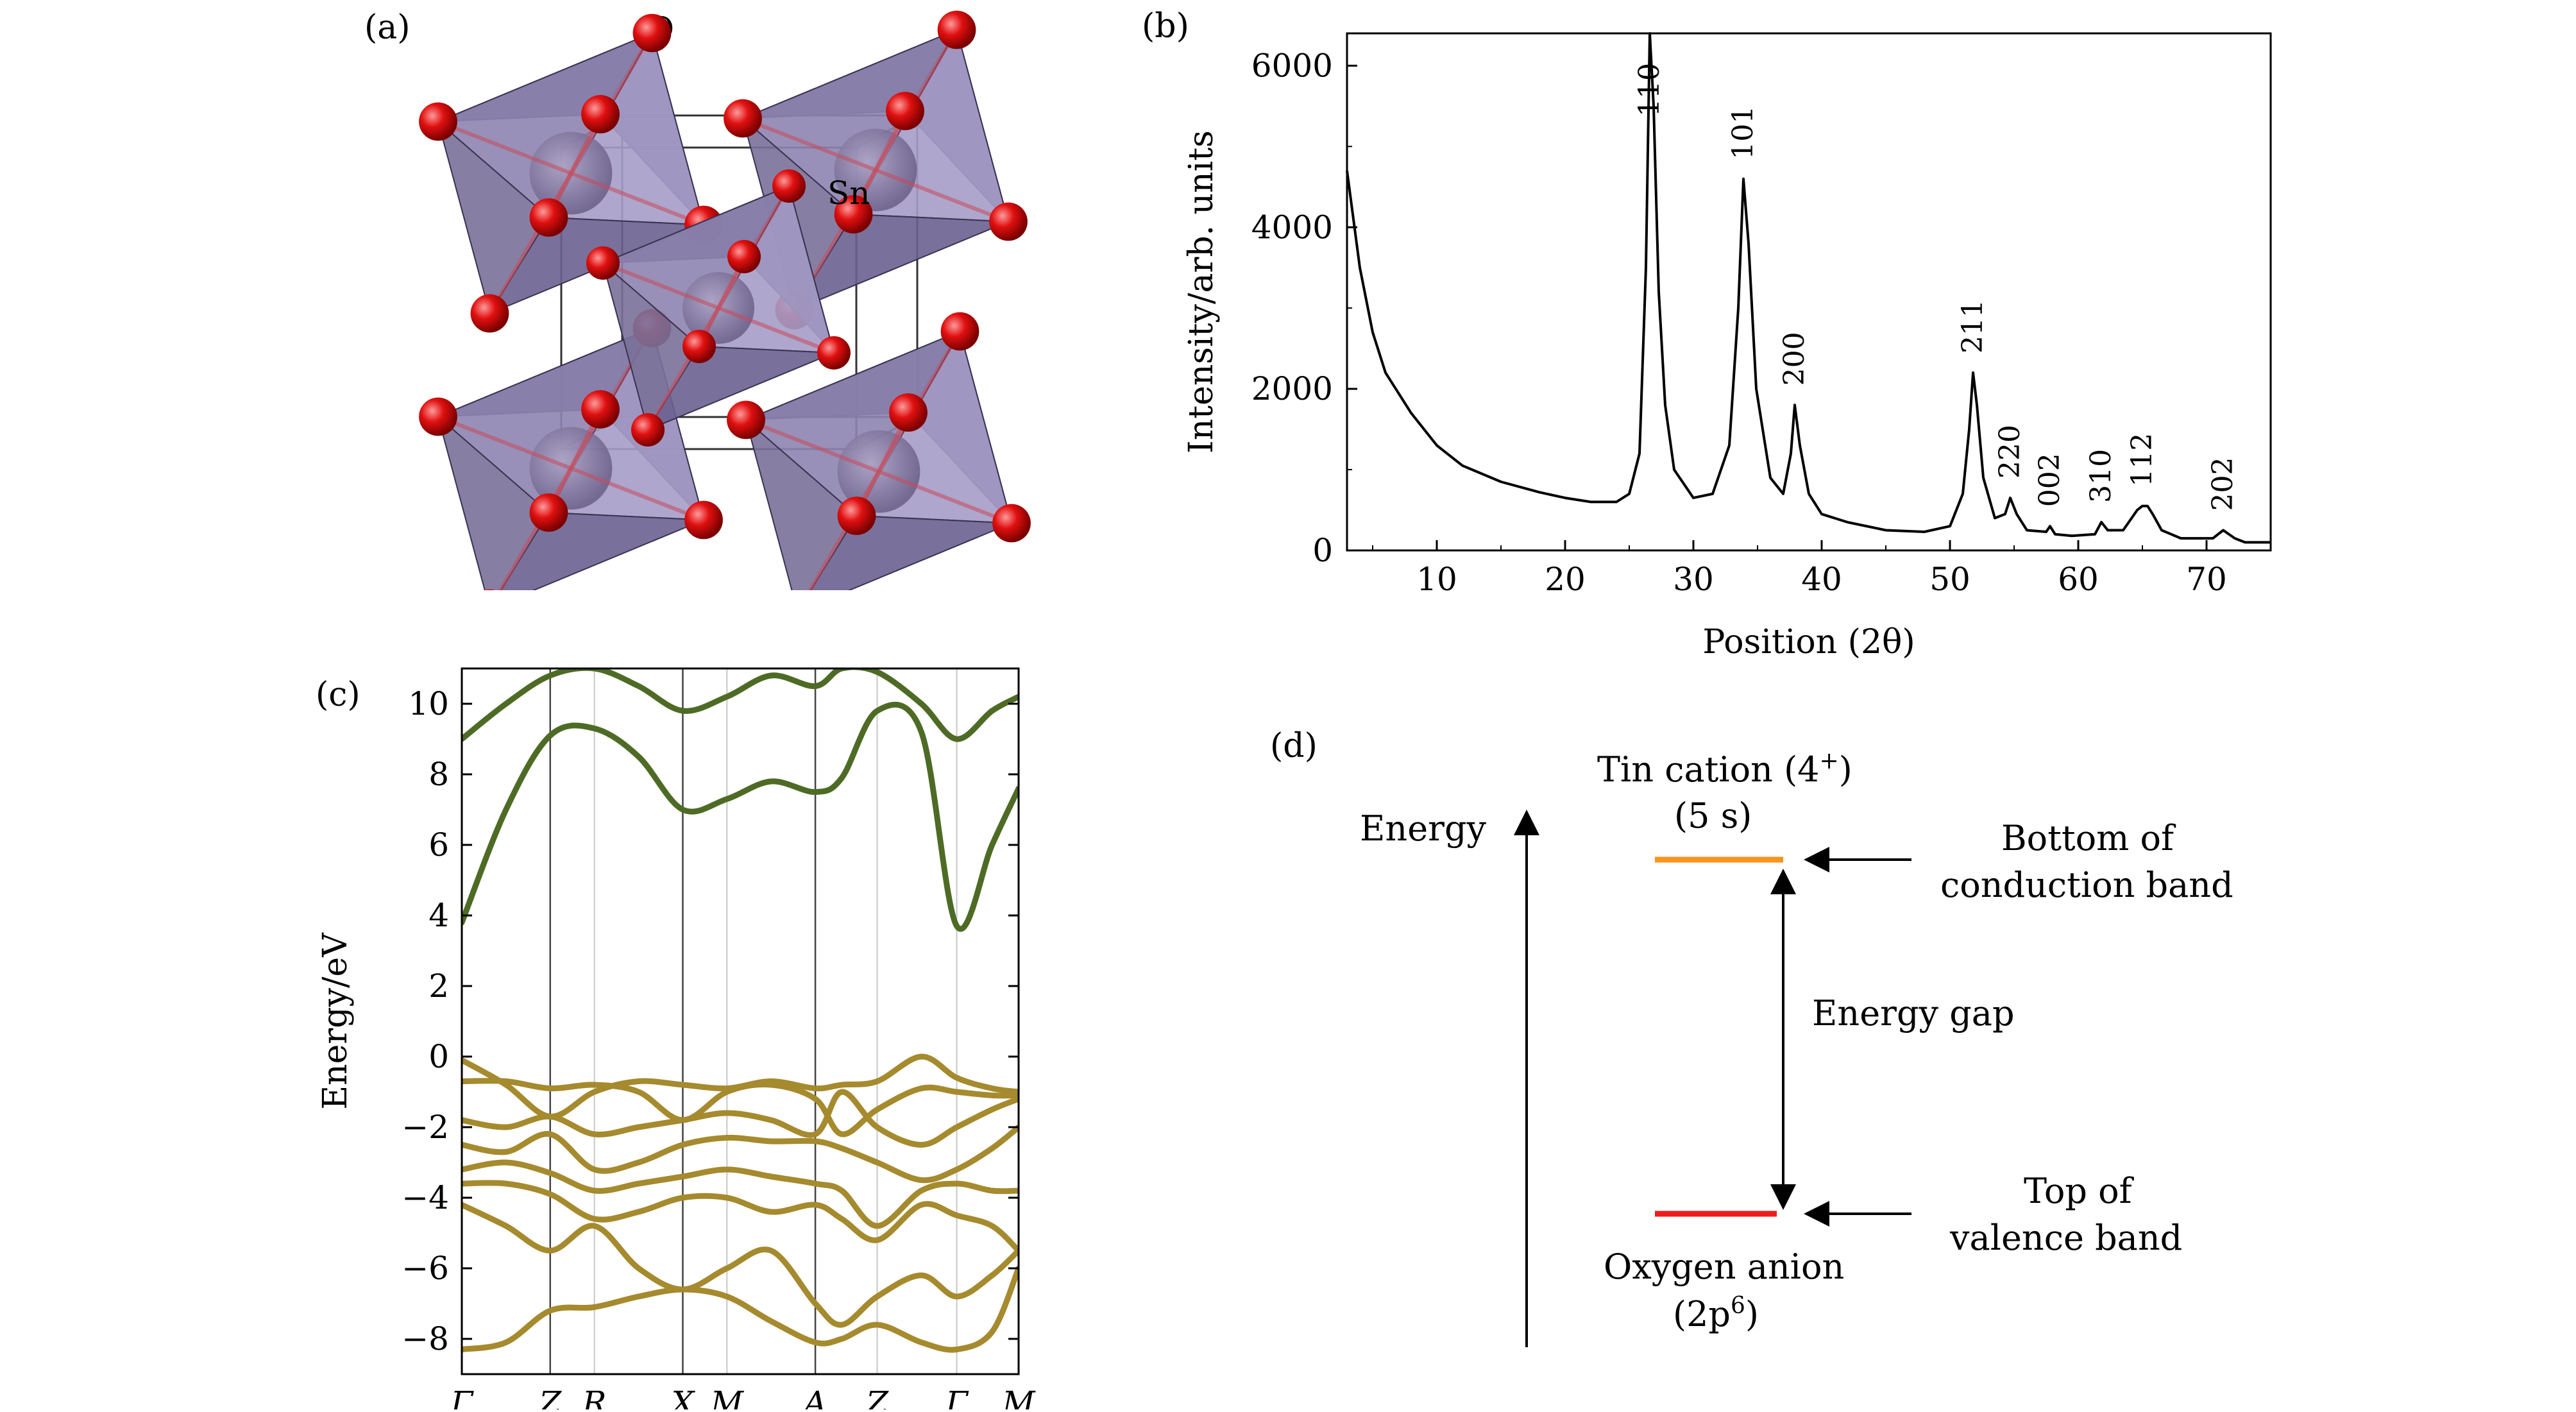 The height and width of the screenshot is (1412, 2576). What do you see at coordinates (428, 703) in the screenshot?
I see `band-y-tick-label: 10` at bounding box center [428, 703].